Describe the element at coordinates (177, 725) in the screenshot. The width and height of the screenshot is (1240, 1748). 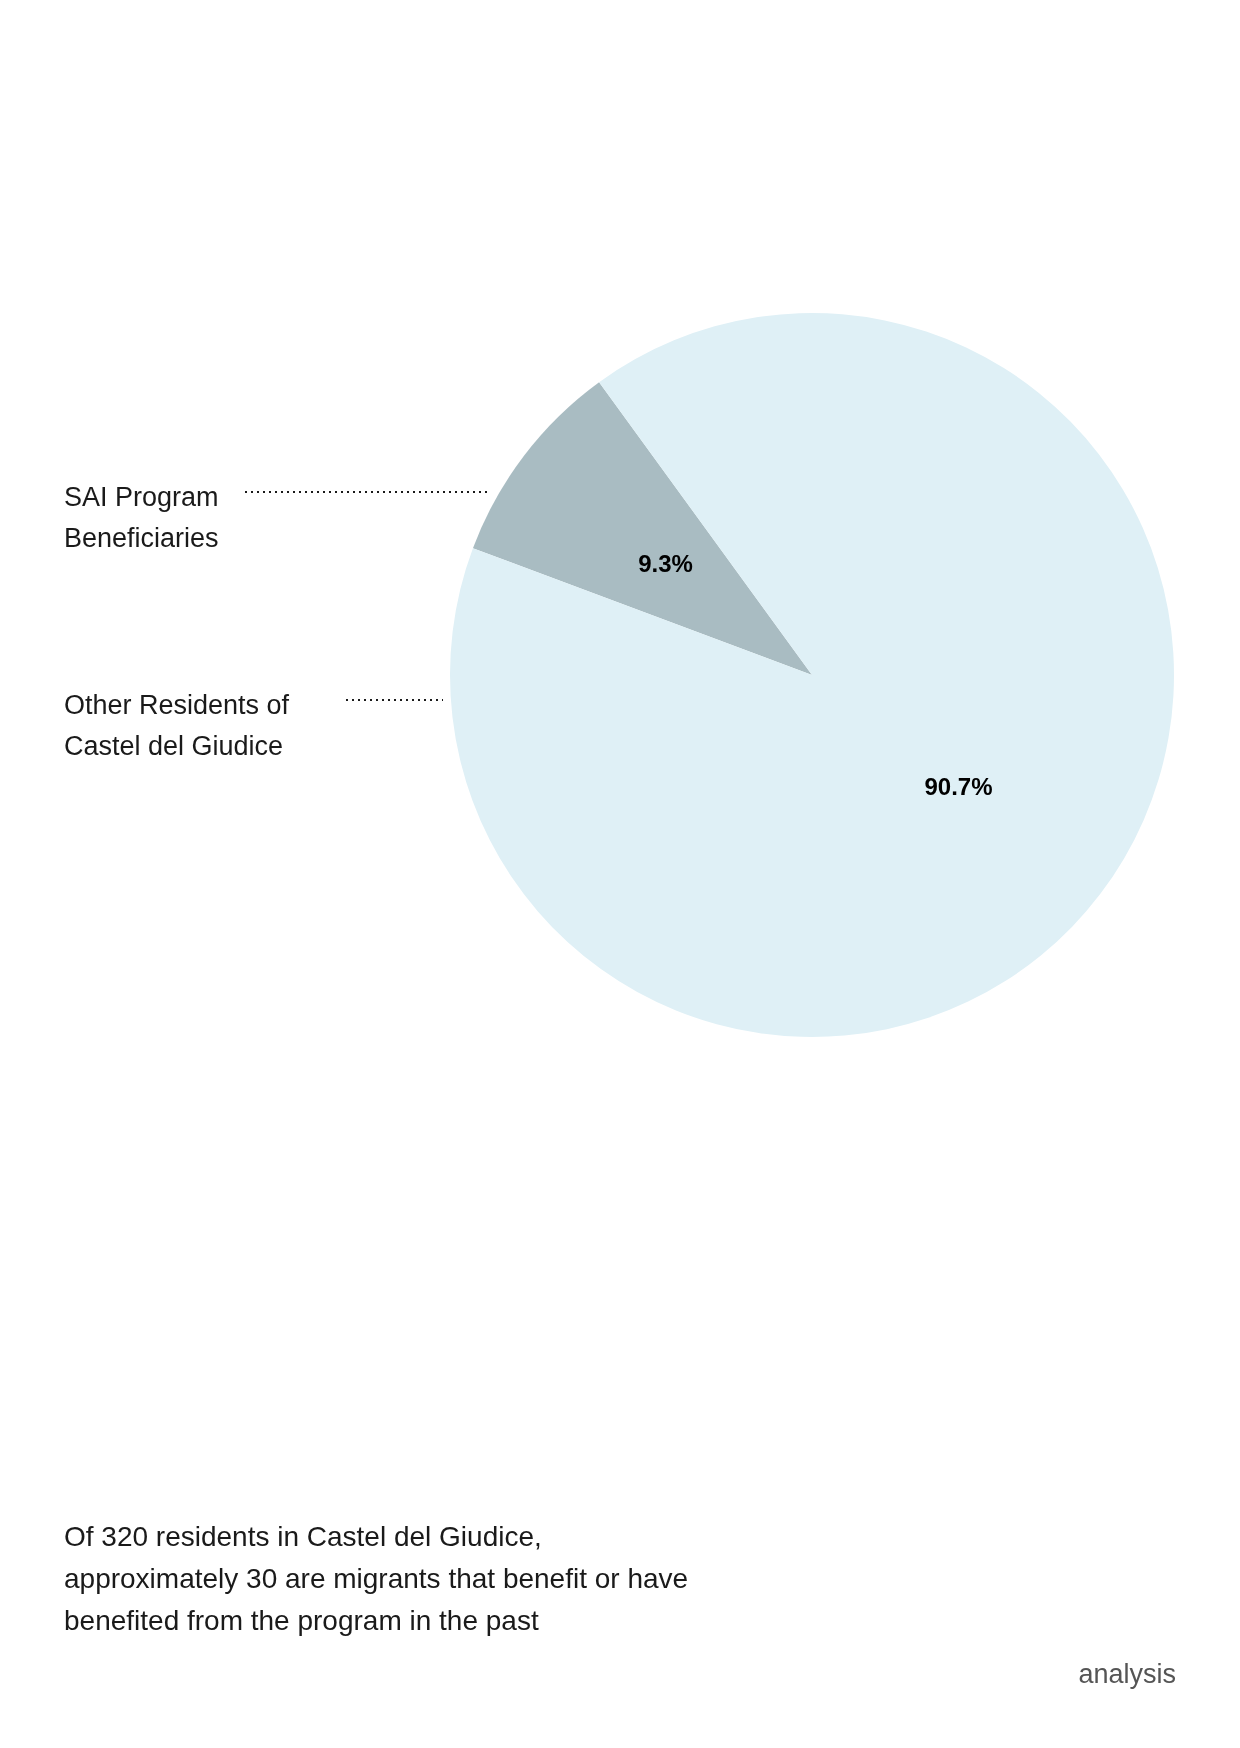
I see `slice-label: Other Residents of Castel del Giudice` at that location.